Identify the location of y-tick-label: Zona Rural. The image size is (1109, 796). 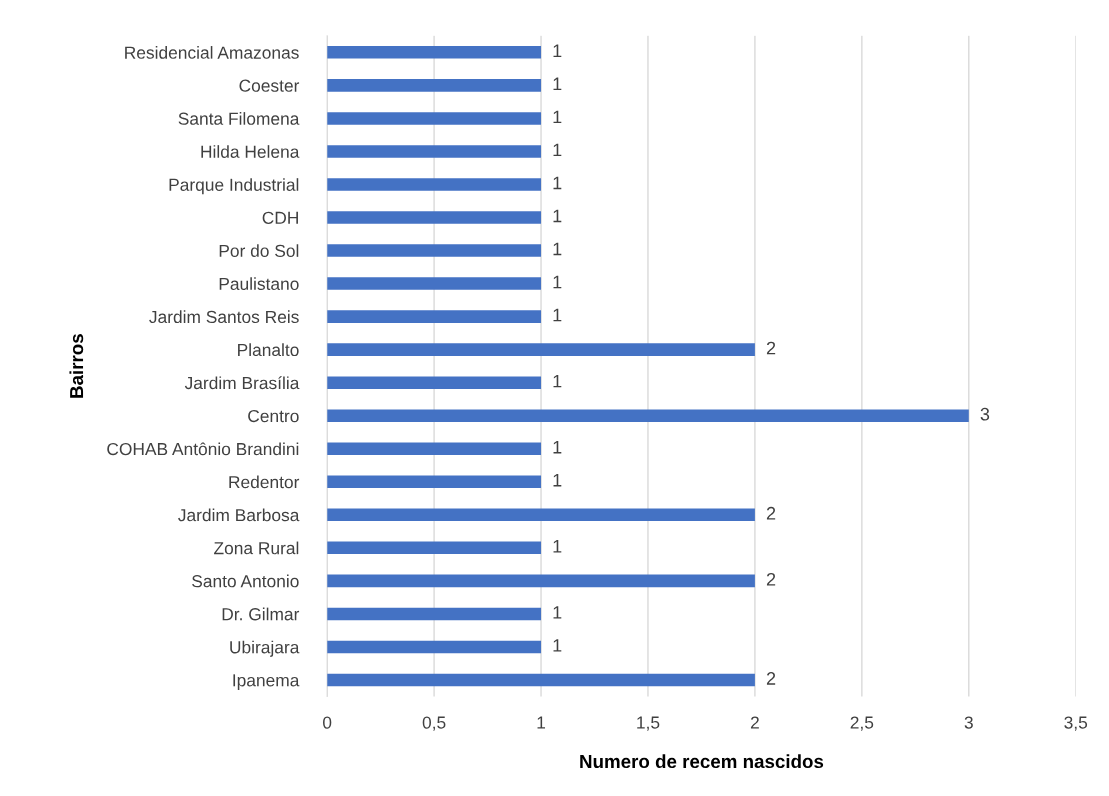
(256, 548).